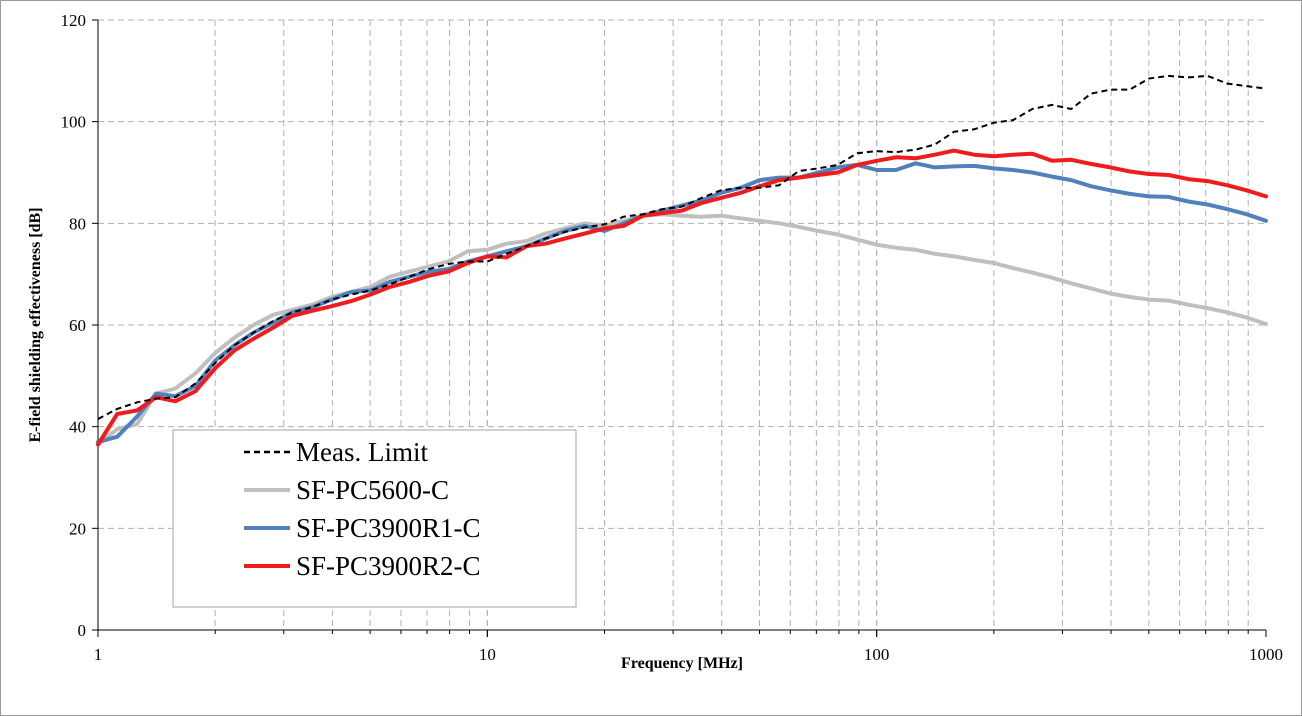  Describe the element at coordinates (362, 452) in the screenshot. I see `legend-label: Meas. Limit` at that location.